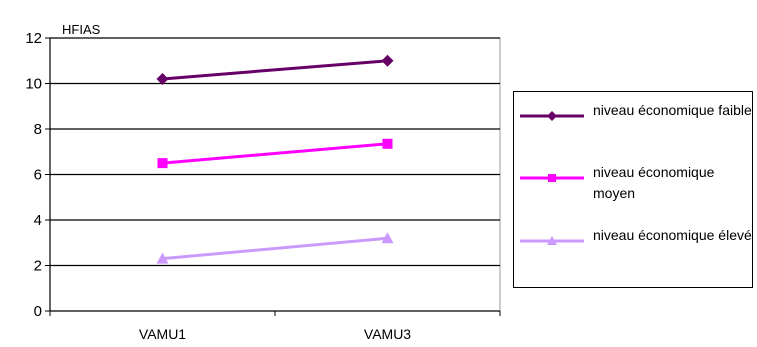  What do you see at coordinates (38, 266) in the screenshot?
I see `y-tick-label: 2` at bounding box center [38, 266].